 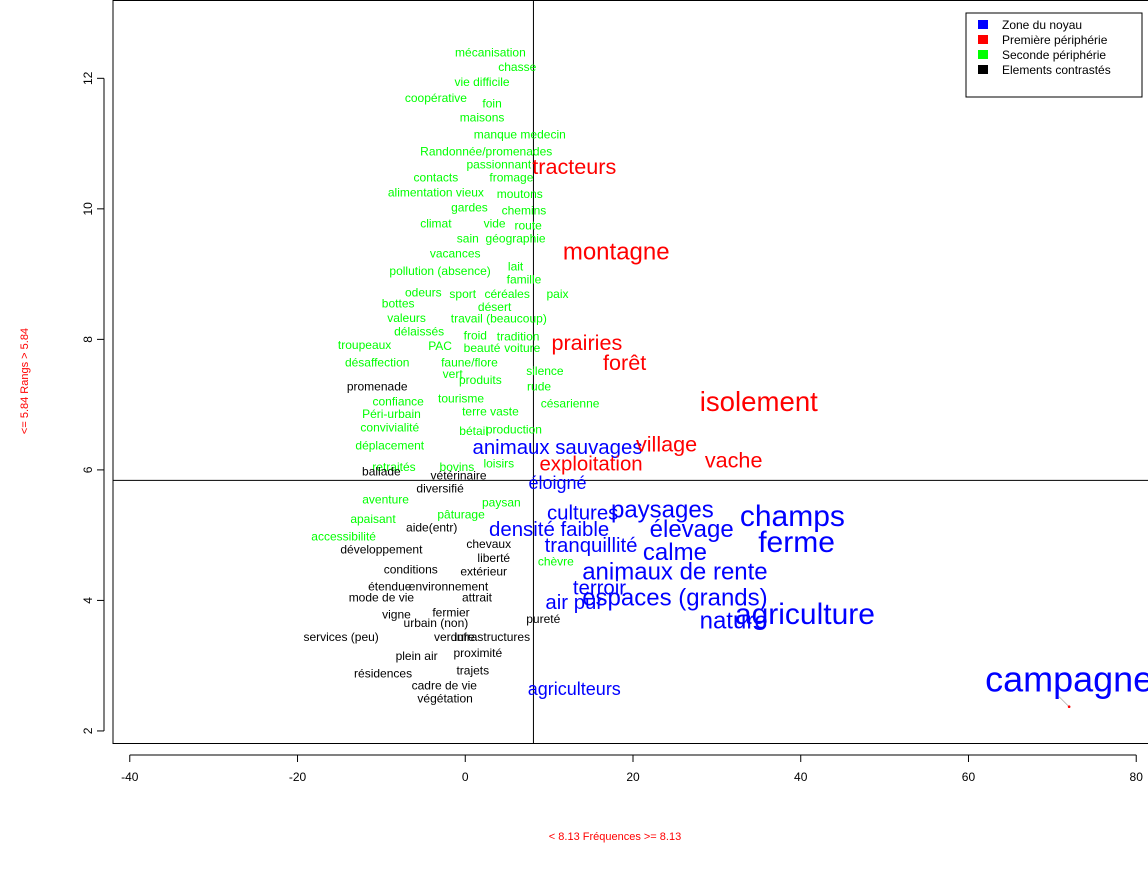 I want to click on legend-label: Première périphérie, so click(x=1055, y=40).